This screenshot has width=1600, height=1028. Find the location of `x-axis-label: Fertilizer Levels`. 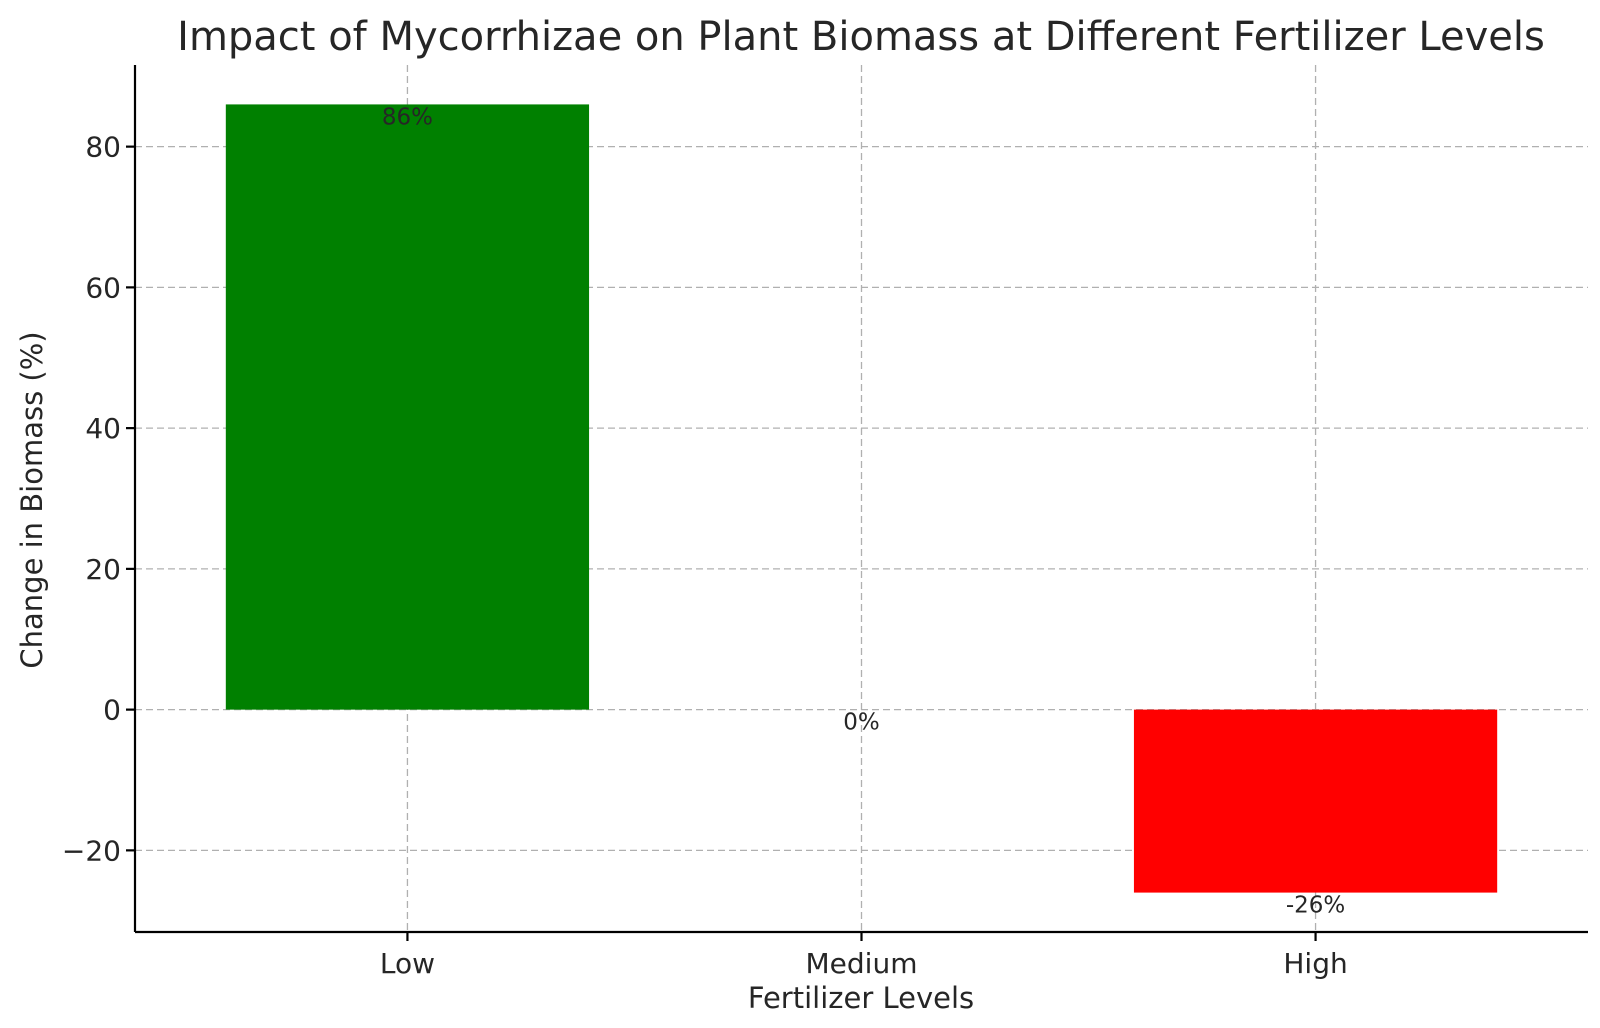

x-axis-label: Fertilizer Levels is located at coordinates (861, 998).